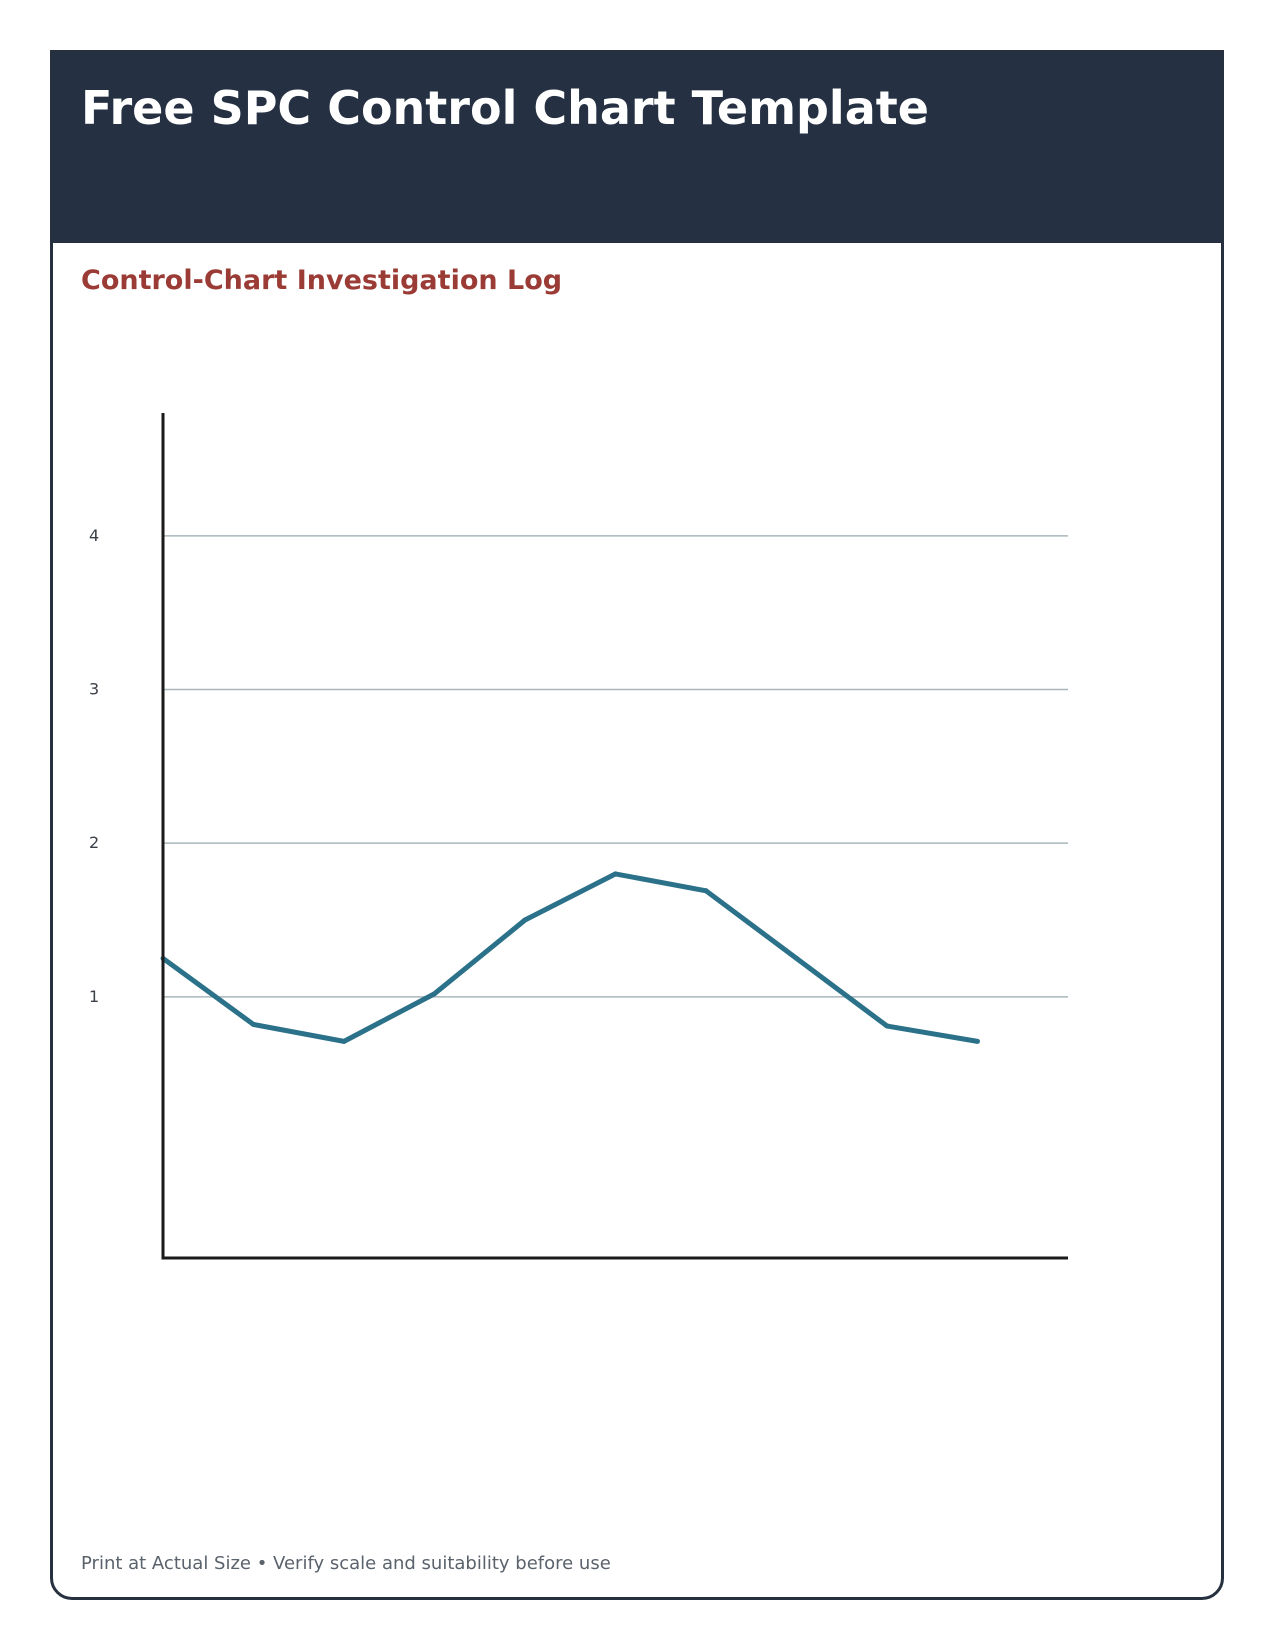  Describe the element at coordinates (94, 766) in the screenshot. I see `y-tick-labels: 1 2 3 4` at that location.